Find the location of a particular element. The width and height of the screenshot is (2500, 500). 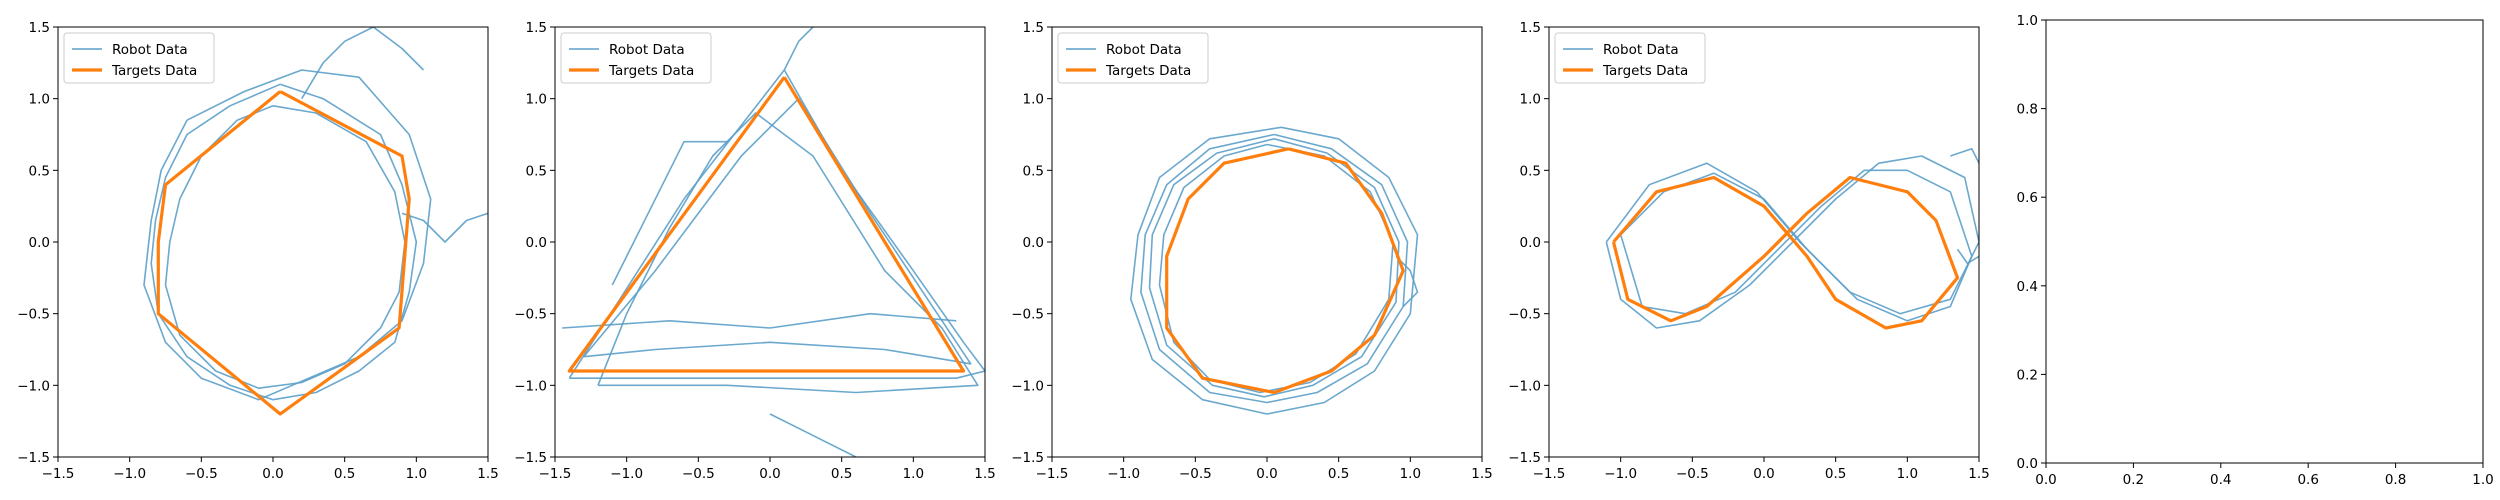

x-tick-label: 0.2 is located at coordinates (2133, 480).